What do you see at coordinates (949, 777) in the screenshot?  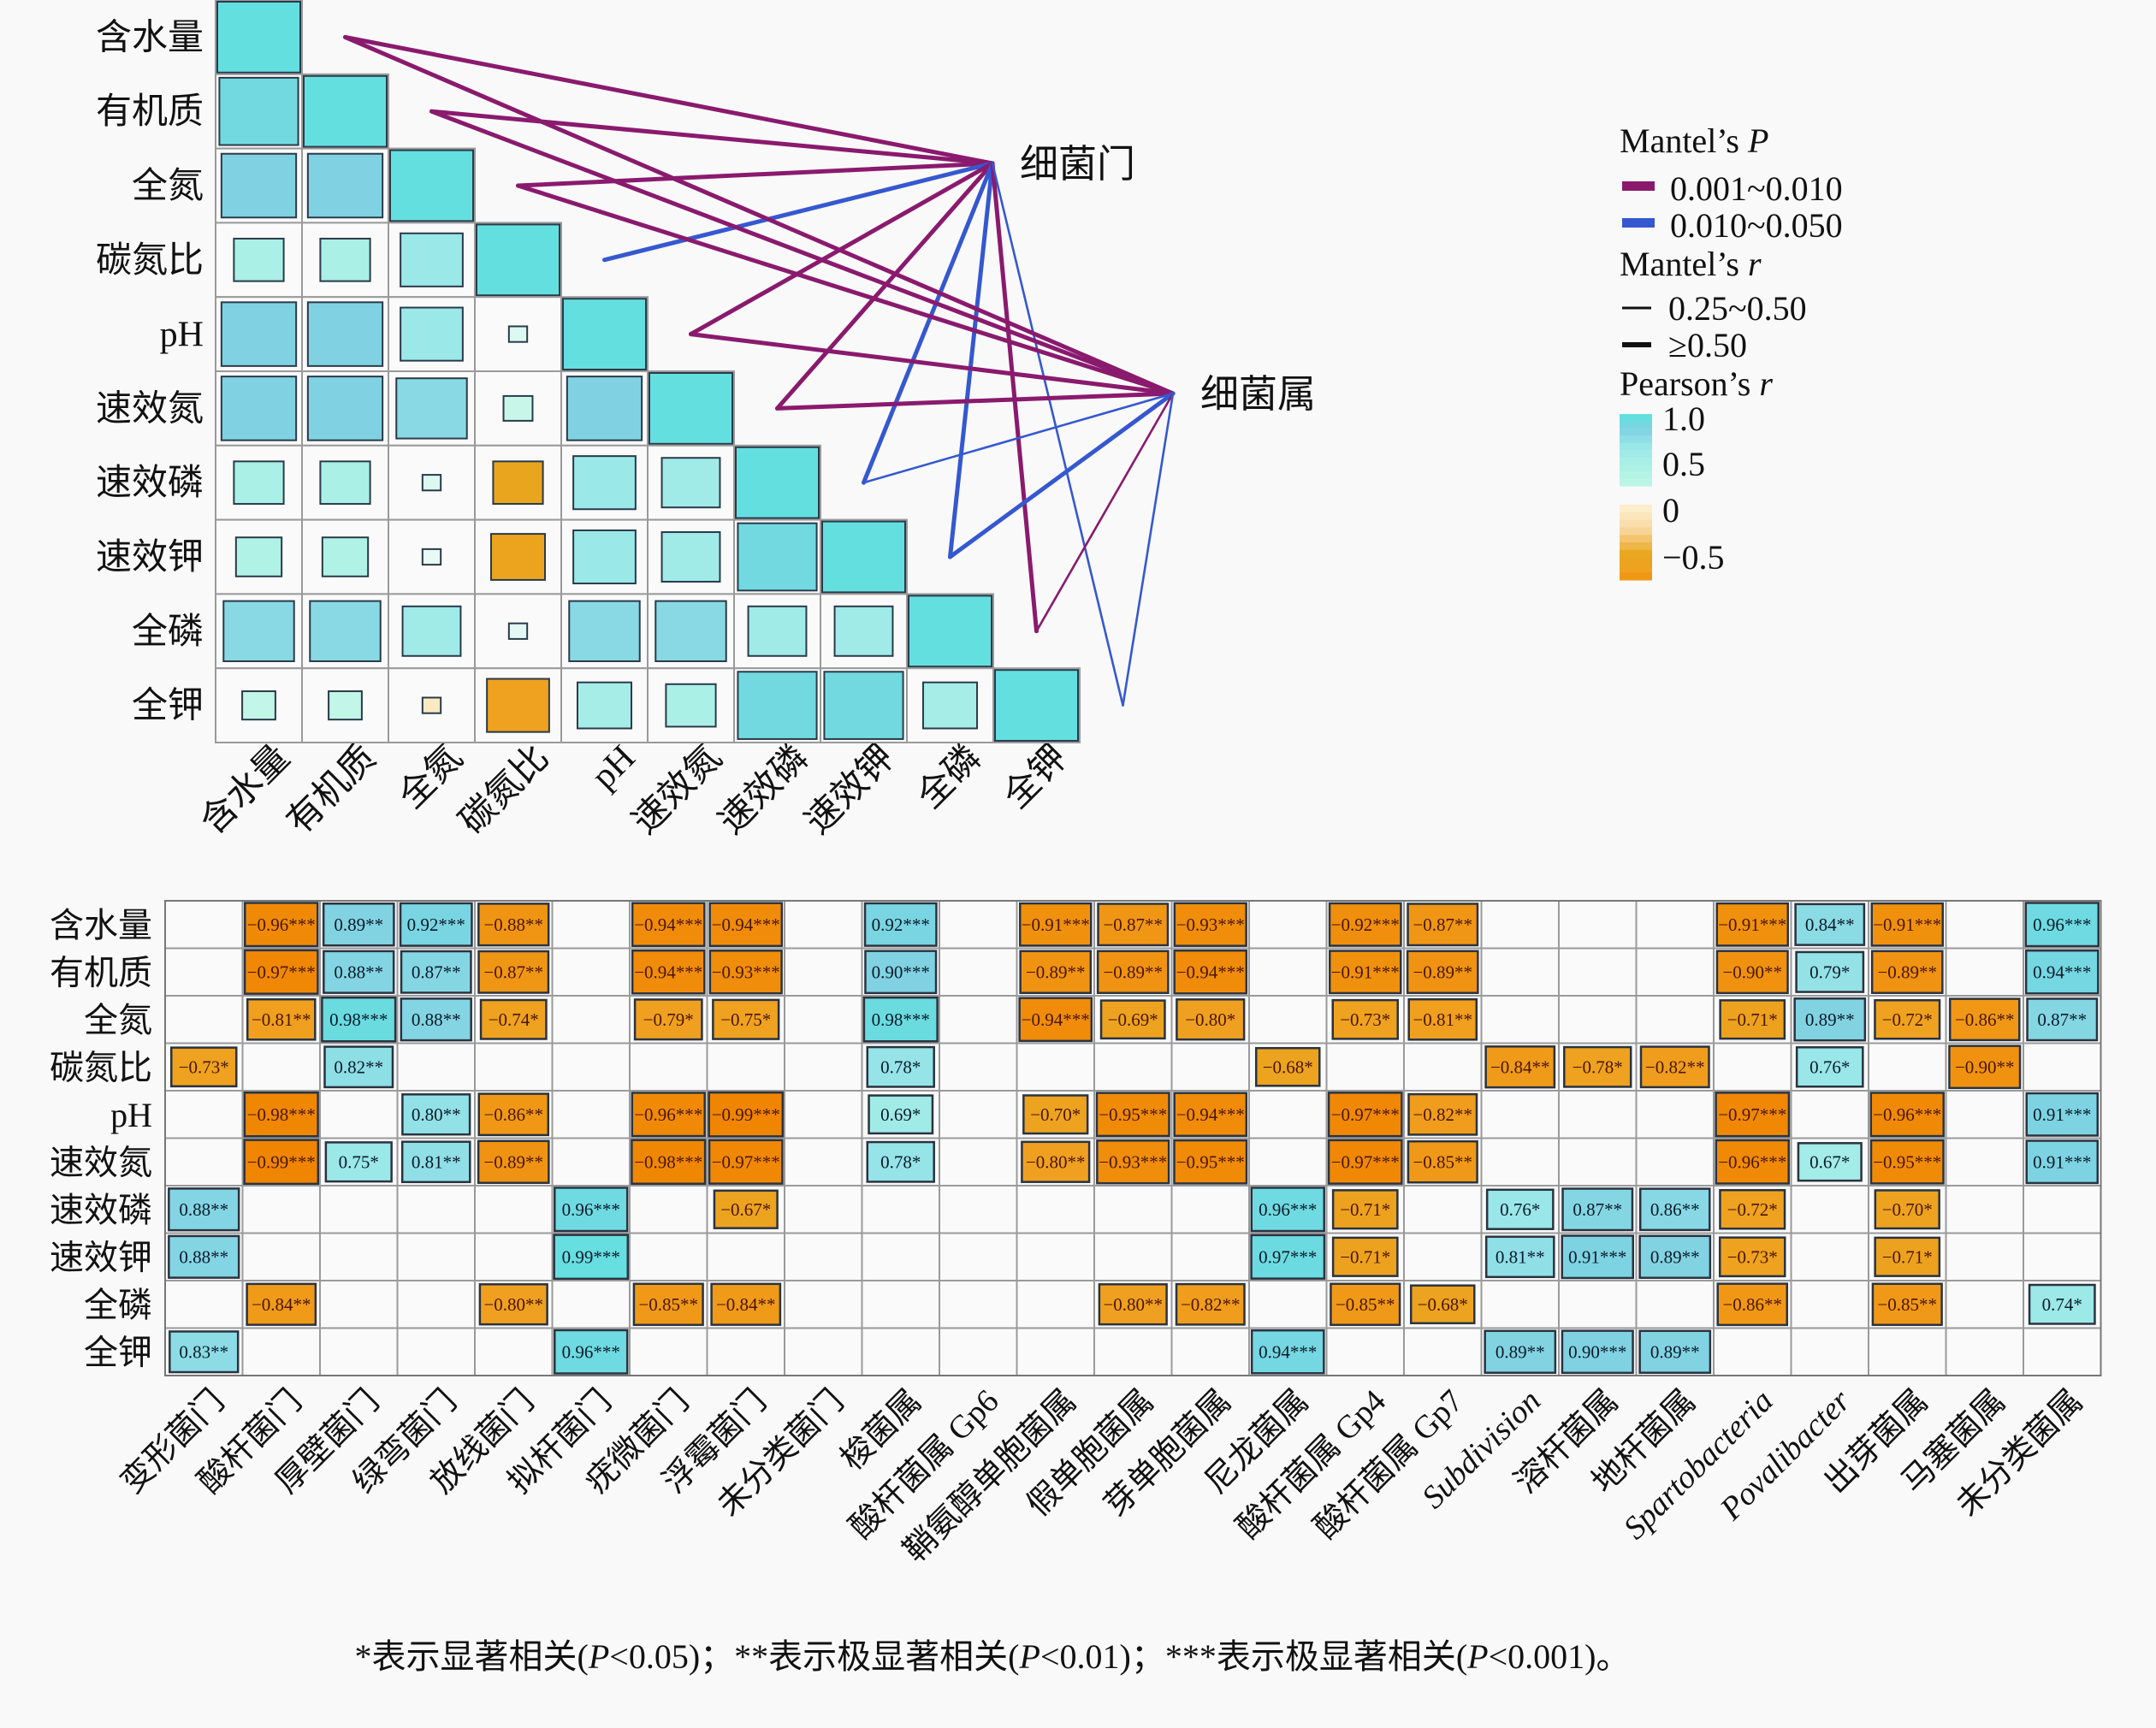 I see `column-label: 全磷` at bounding box center [949, 777].